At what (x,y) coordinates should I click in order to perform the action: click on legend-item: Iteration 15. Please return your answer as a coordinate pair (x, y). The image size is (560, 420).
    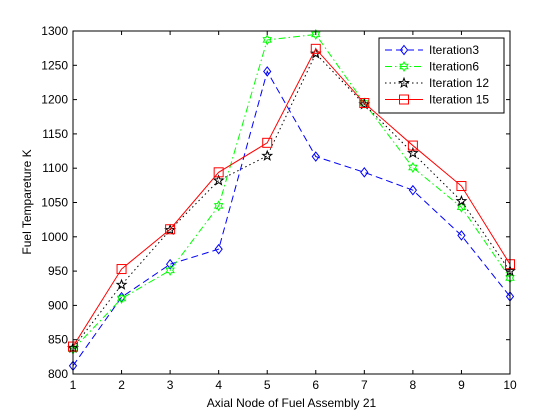
    Looking at the image, I should click on (437, 100).